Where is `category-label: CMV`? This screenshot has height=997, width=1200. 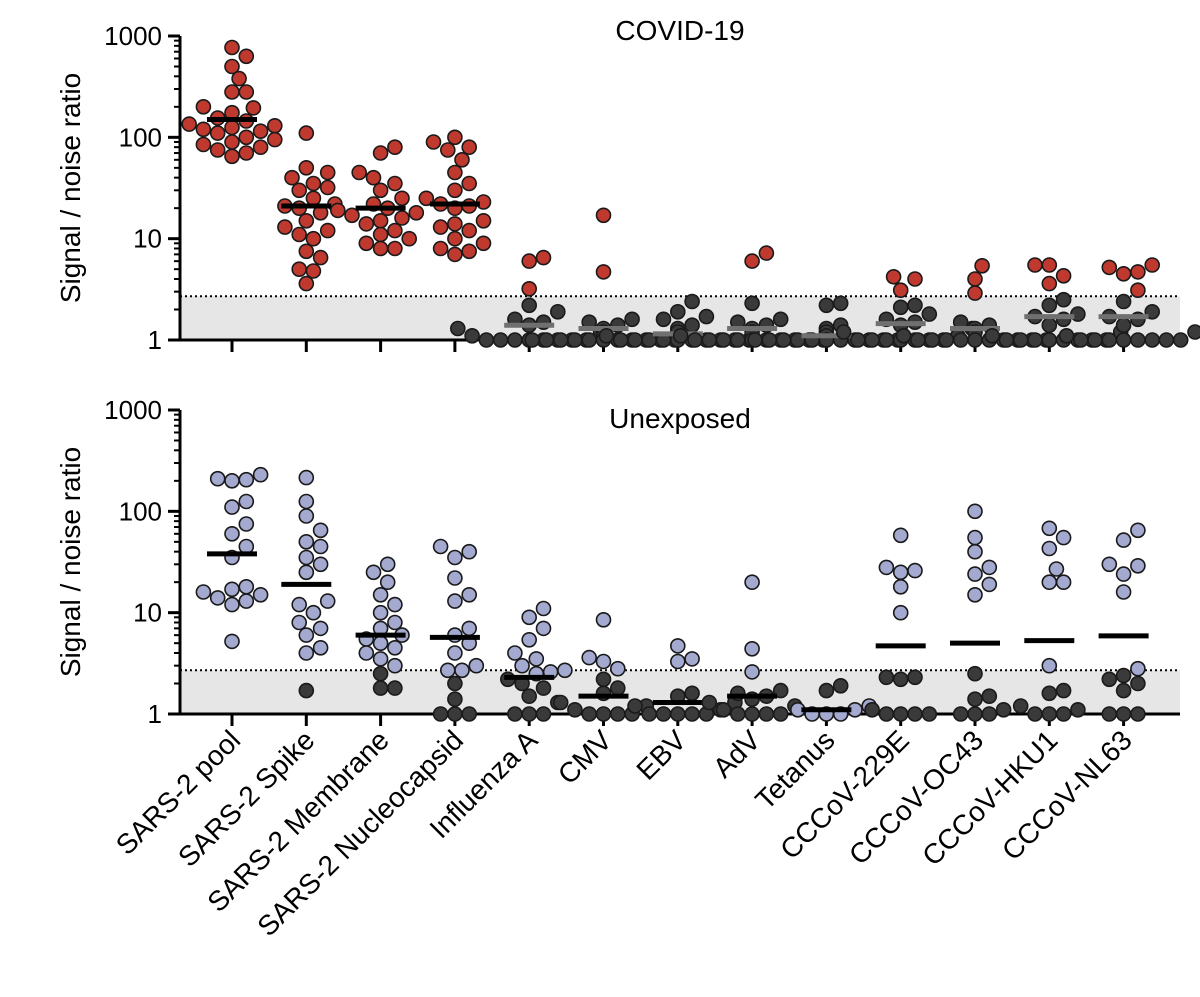 category-label: CMV is located at coordinates (585, 757).